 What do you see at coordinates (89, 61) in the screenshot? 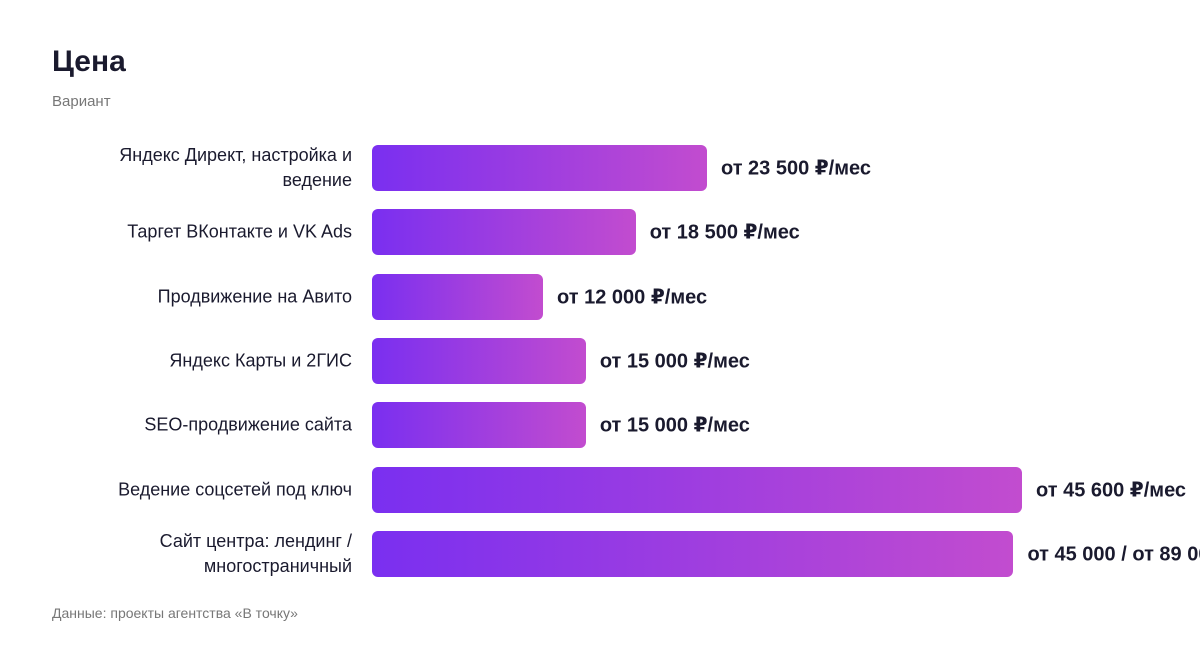
I see `chart-title: Цена` at bounding box center [89, 61].